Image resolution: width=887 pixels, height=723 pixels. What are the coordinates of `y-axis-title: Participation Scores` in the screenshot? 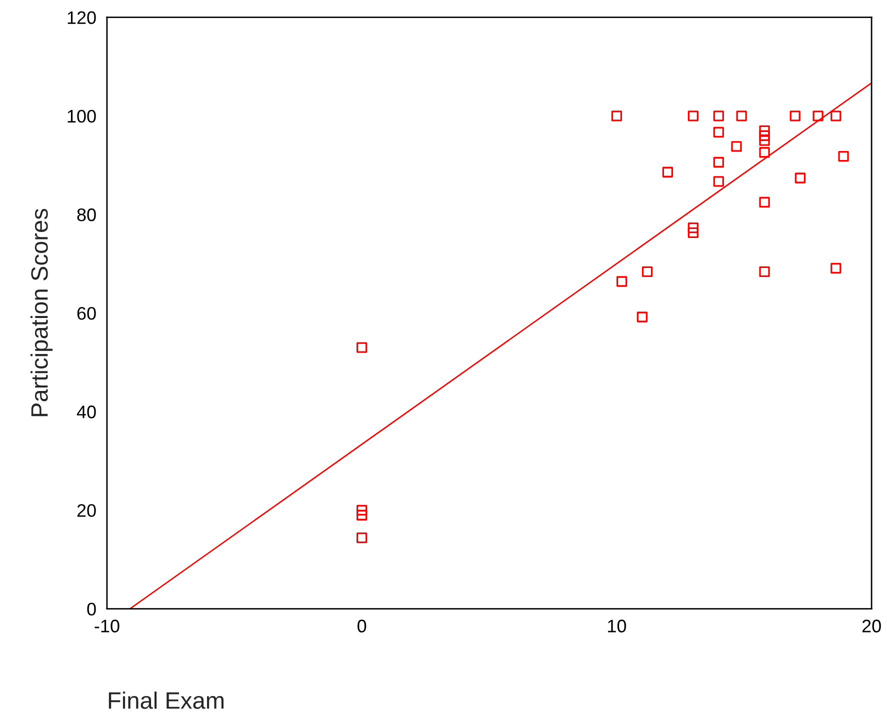 It's located at (41, 312).